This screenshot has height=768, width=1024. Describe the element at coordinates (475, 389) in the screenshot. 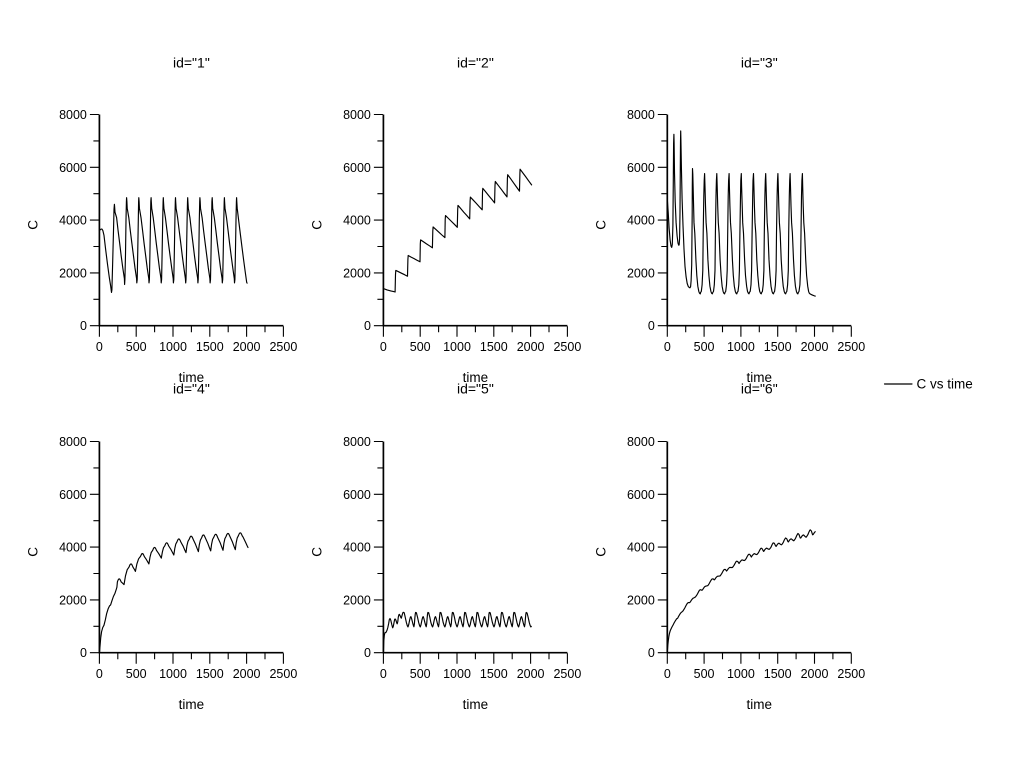

I see `svg-text: id="5"` at that location.